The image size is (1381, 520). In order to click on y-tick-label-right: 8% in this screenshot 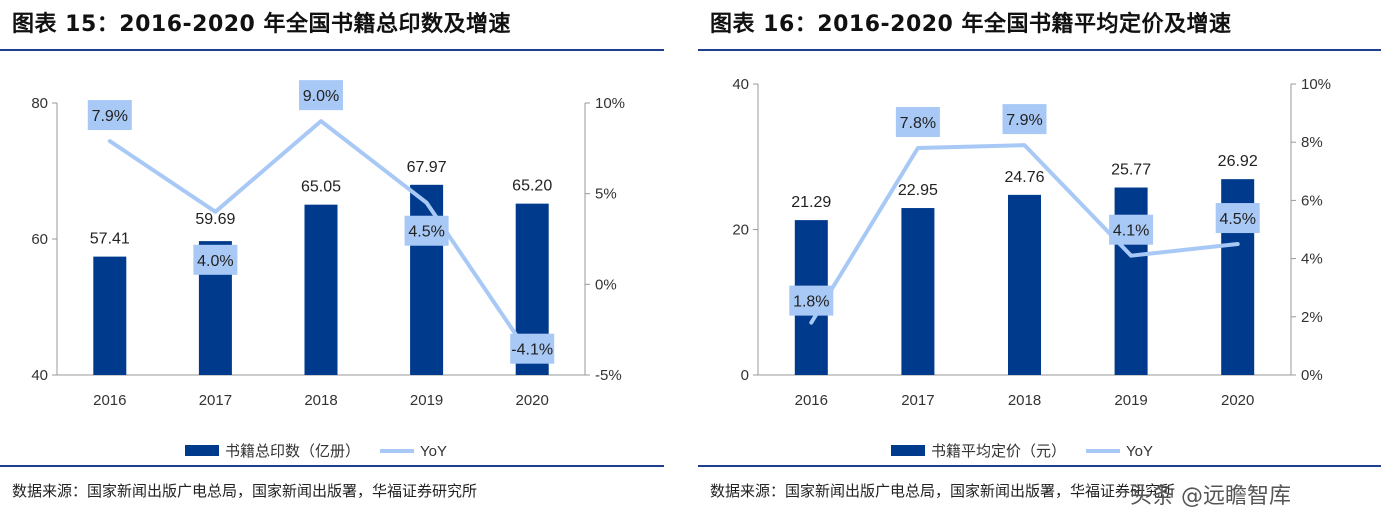, I will do `click(1312, 142)`.